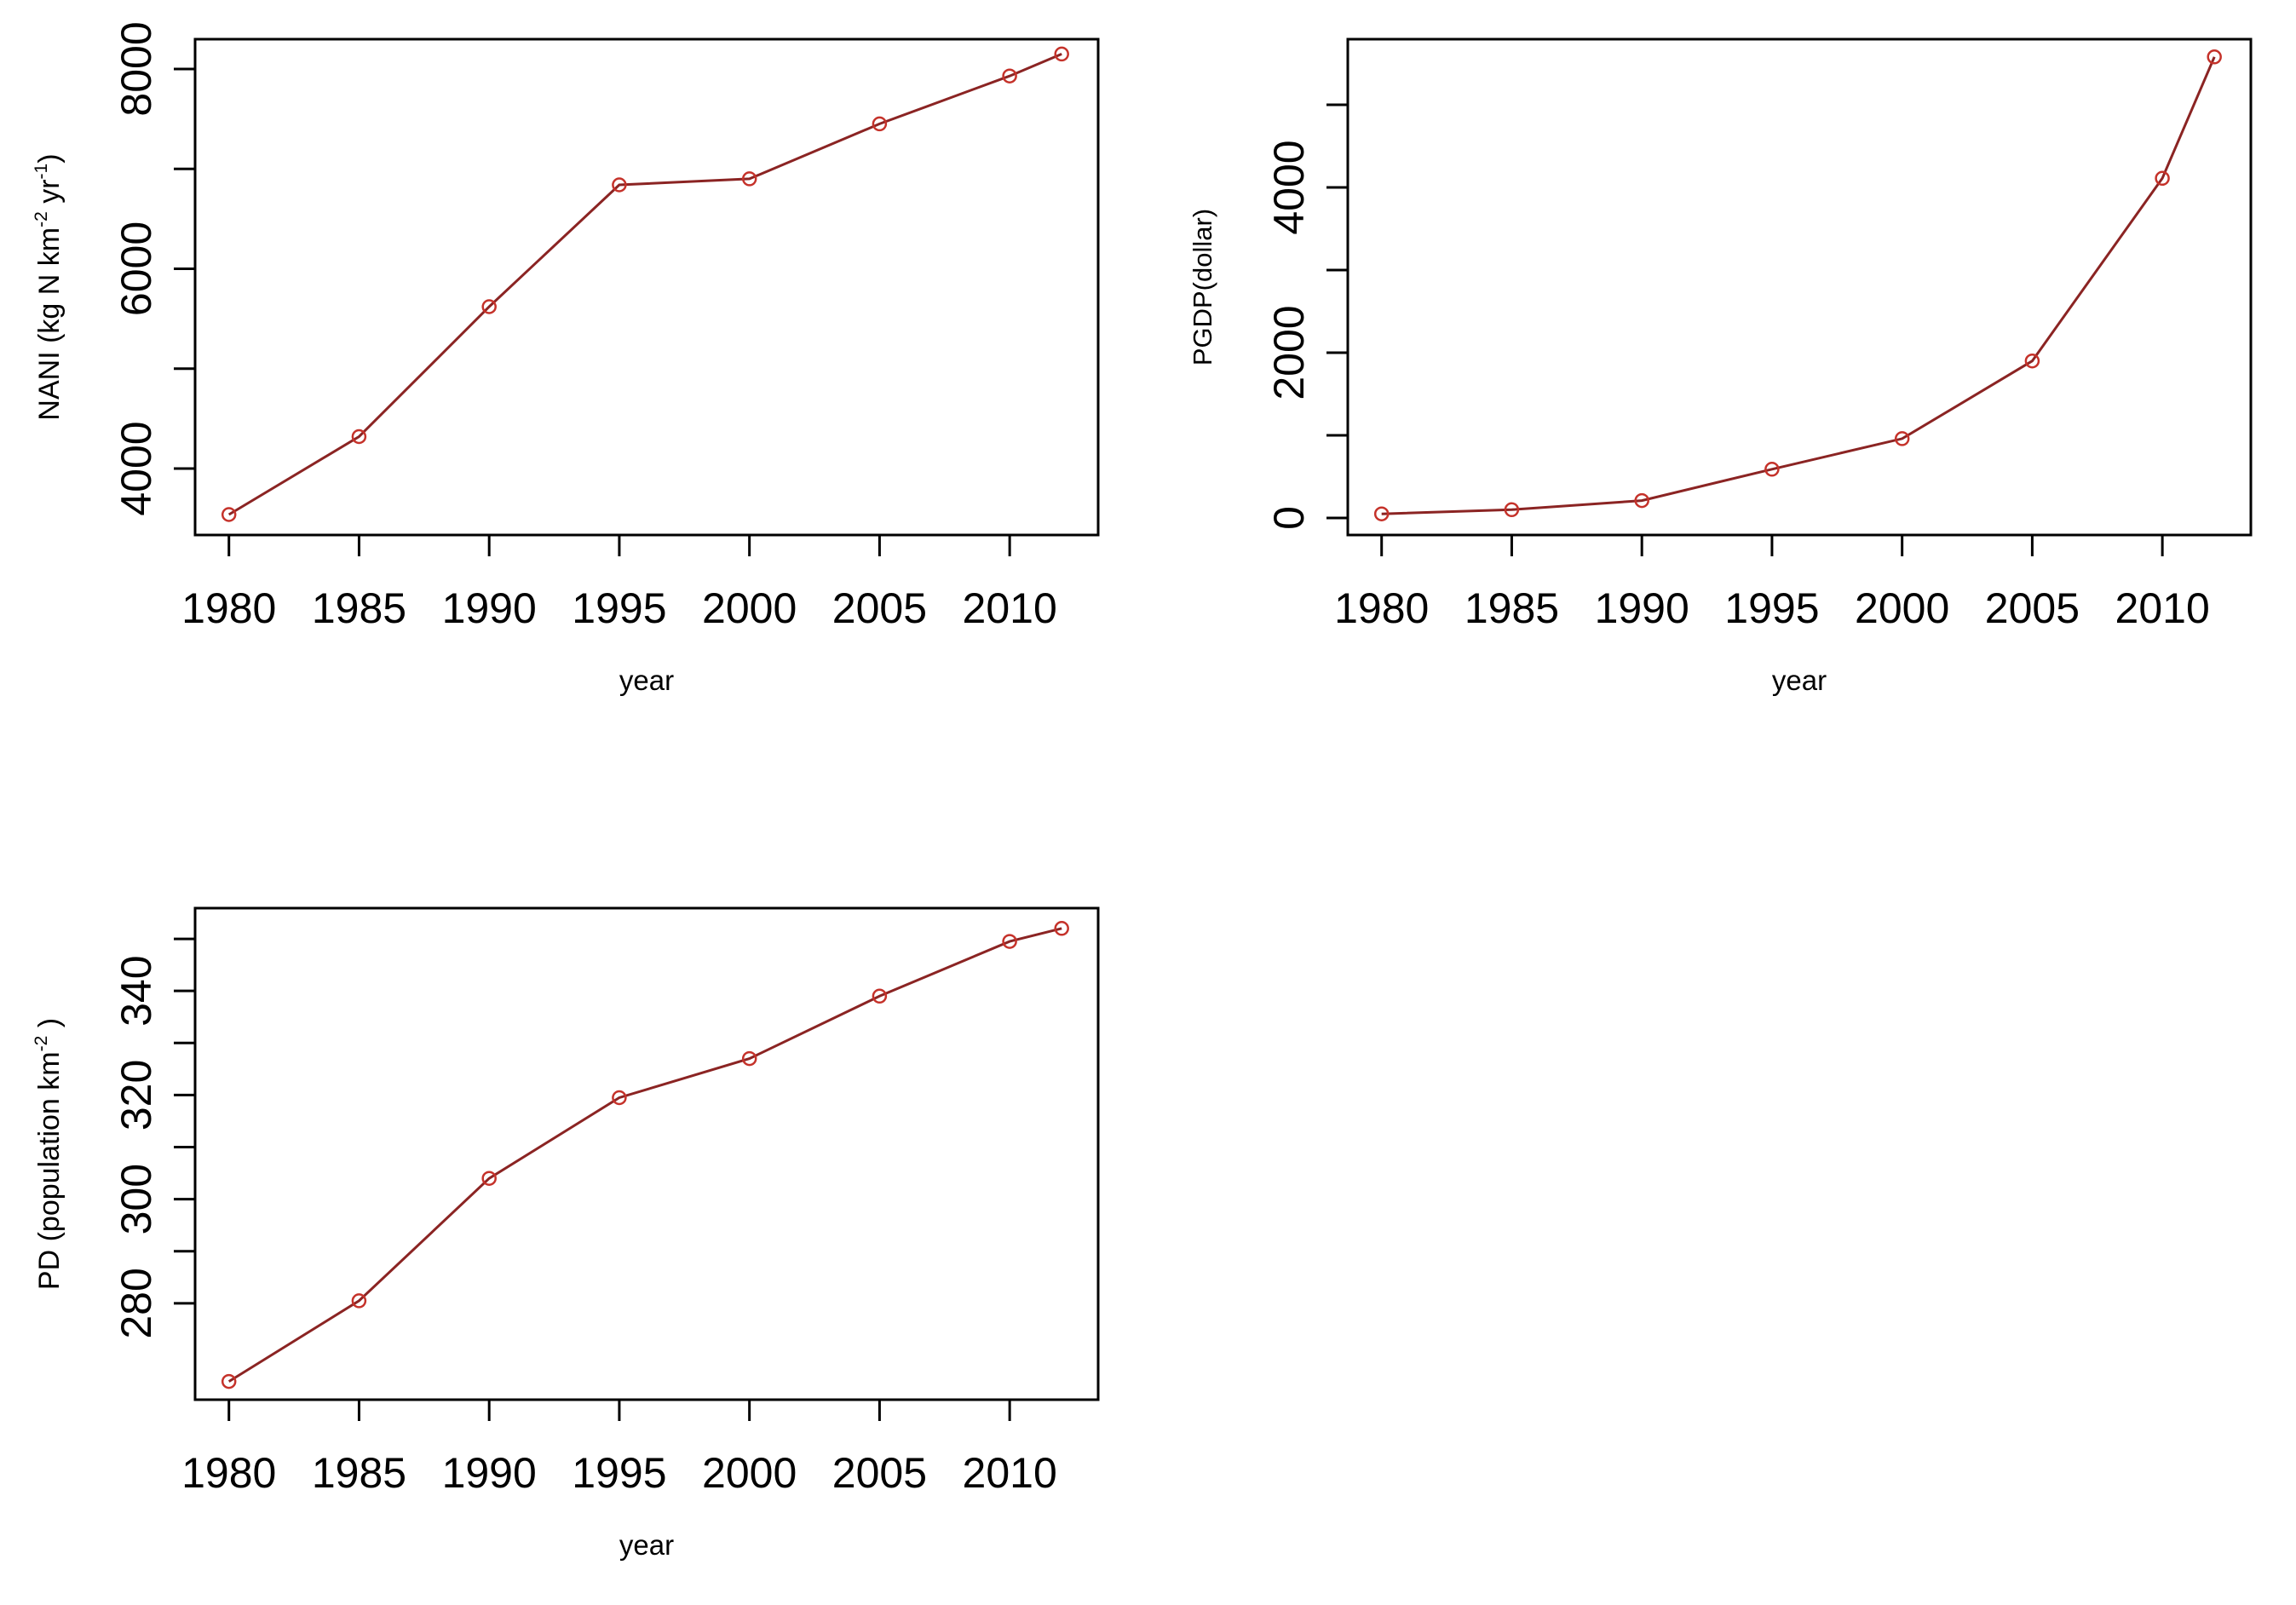 The width and height of the screenshot is (2296, 1605). What do you see at coordinates (136, 1199) in the screenshot?
I see `y-tick-label: 300` at bounding box center [136, 1199].